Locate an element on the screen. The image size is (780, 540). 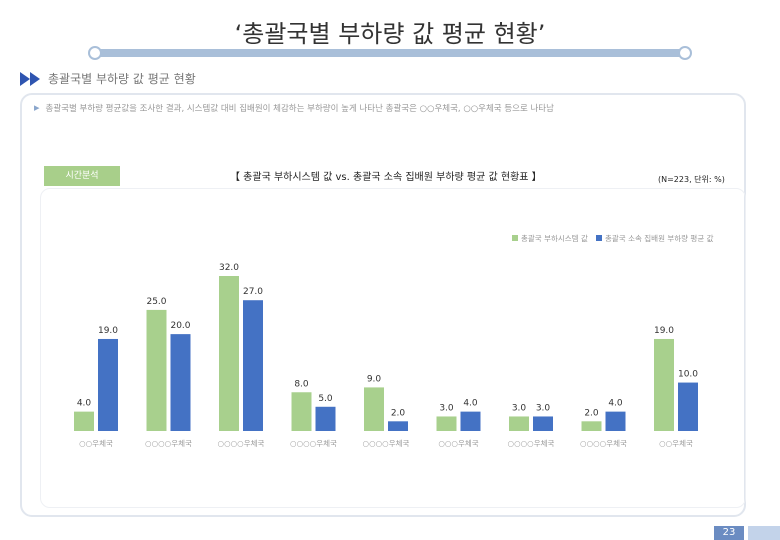
data-label: 25.0 is located at coordinates (156, 302).